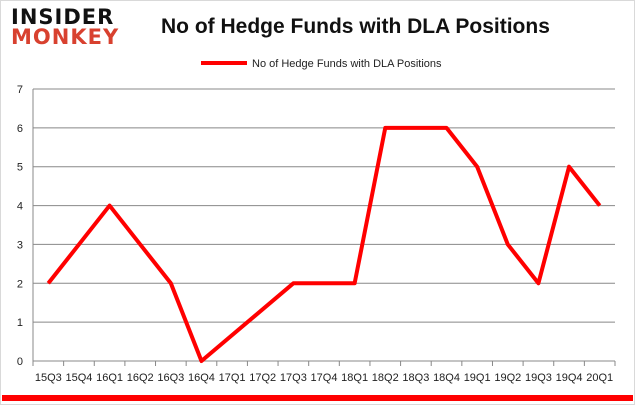 Image resolution: width=635 pixels, height=405 pixels. Describe the element at coordinates (20, 284) in the screenshot. I see `y-tick-label: 2` at that location.